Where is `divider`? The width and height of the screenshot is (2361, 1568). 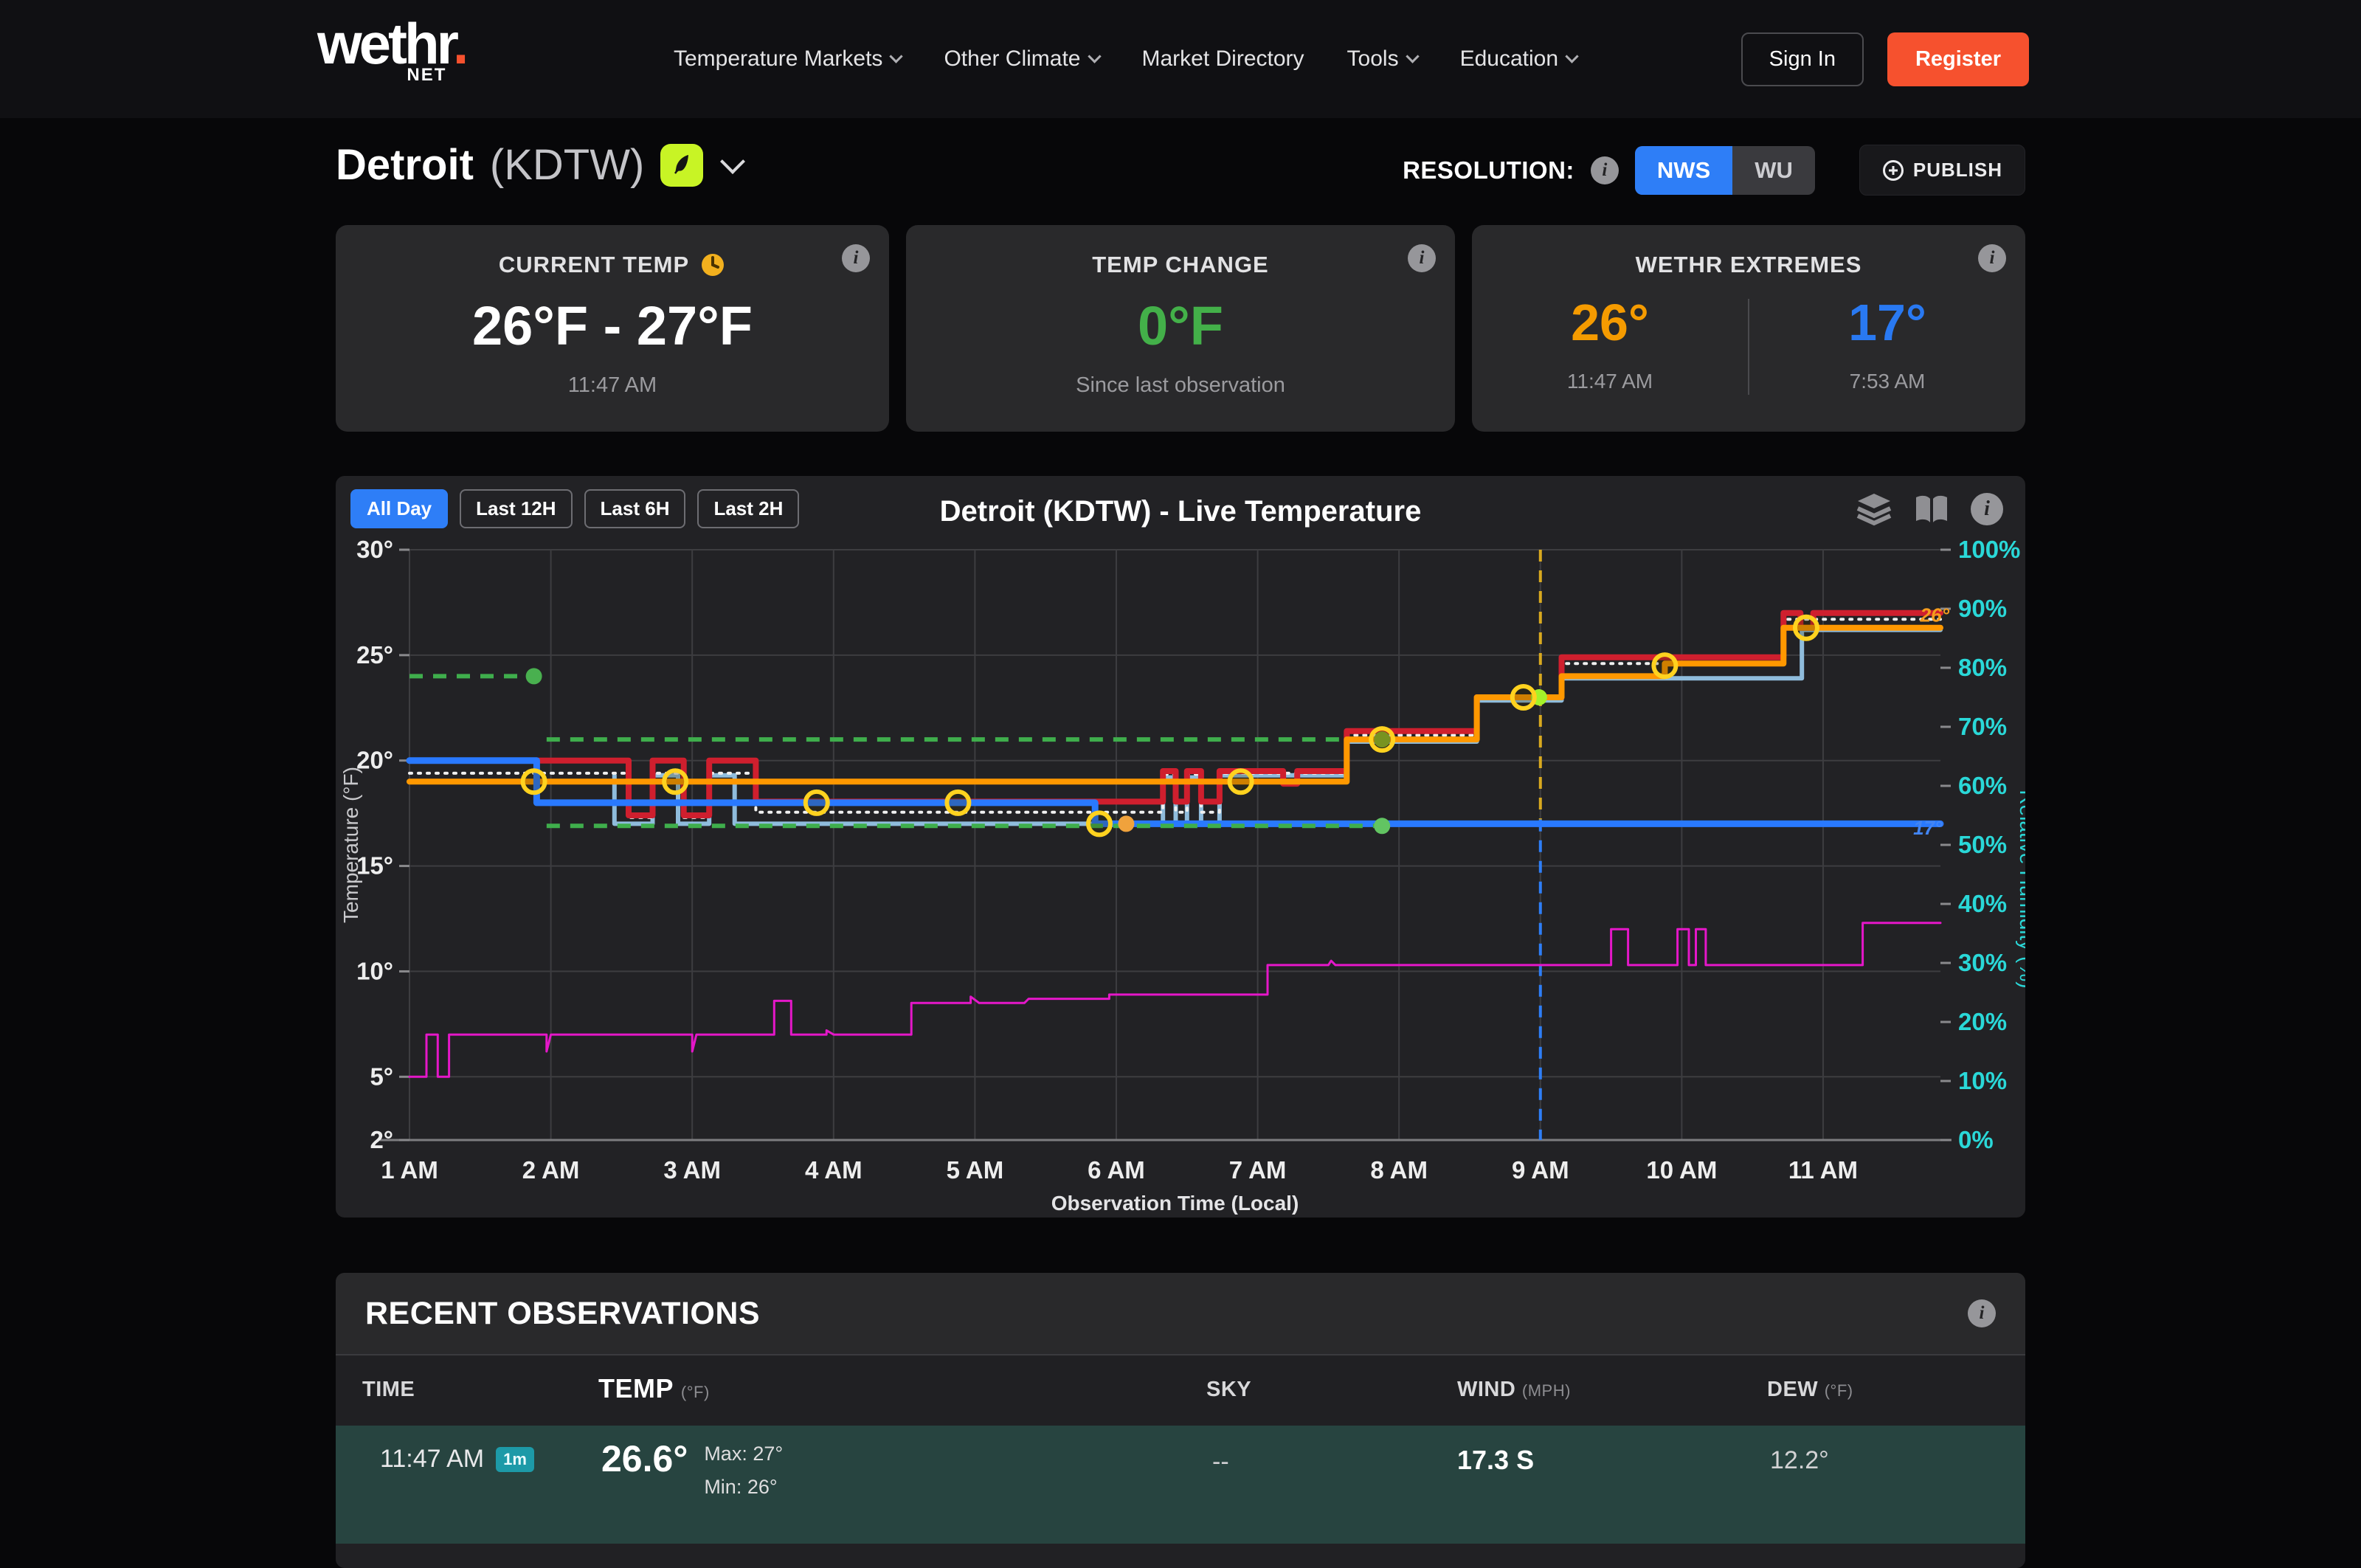 divider is located at coordinates (1748, 347).